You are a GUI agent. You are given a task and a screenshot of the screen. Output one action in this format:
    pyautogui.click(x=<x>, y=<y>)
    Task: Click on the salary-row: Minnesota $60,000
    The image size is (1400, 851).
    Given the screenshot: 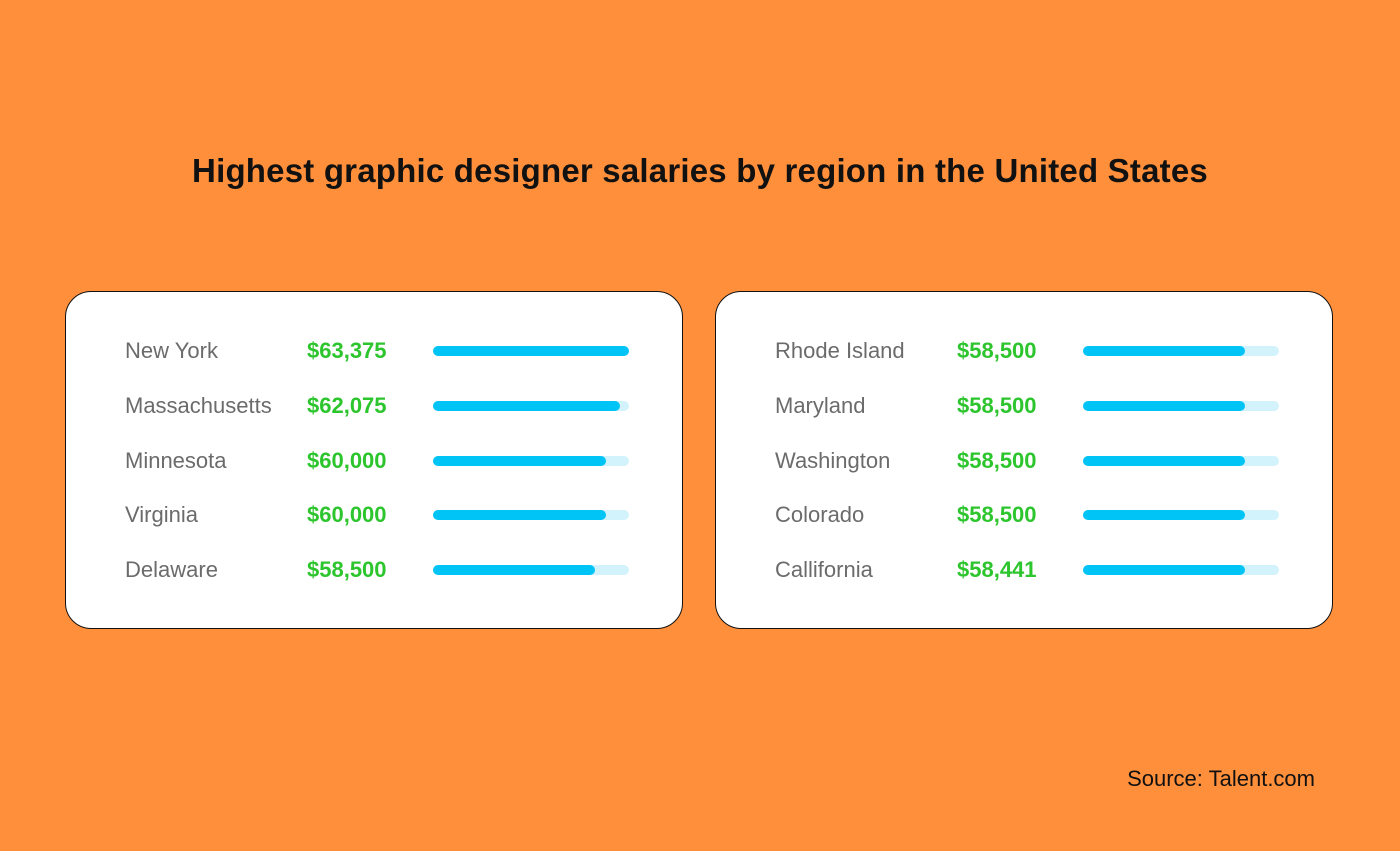 What is the action you would take?
    pyautogui.click(x=374, y=461)
    